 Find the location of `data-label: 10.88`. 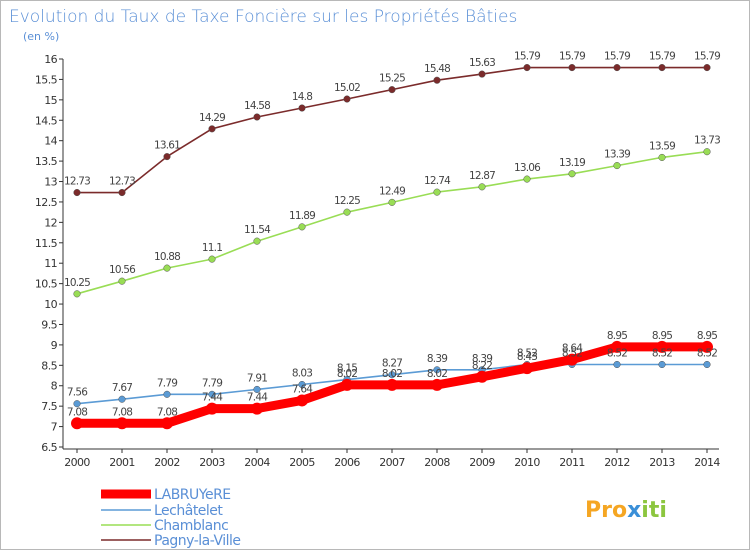

data-label: 10.88 is located at coordinates (167, 257).